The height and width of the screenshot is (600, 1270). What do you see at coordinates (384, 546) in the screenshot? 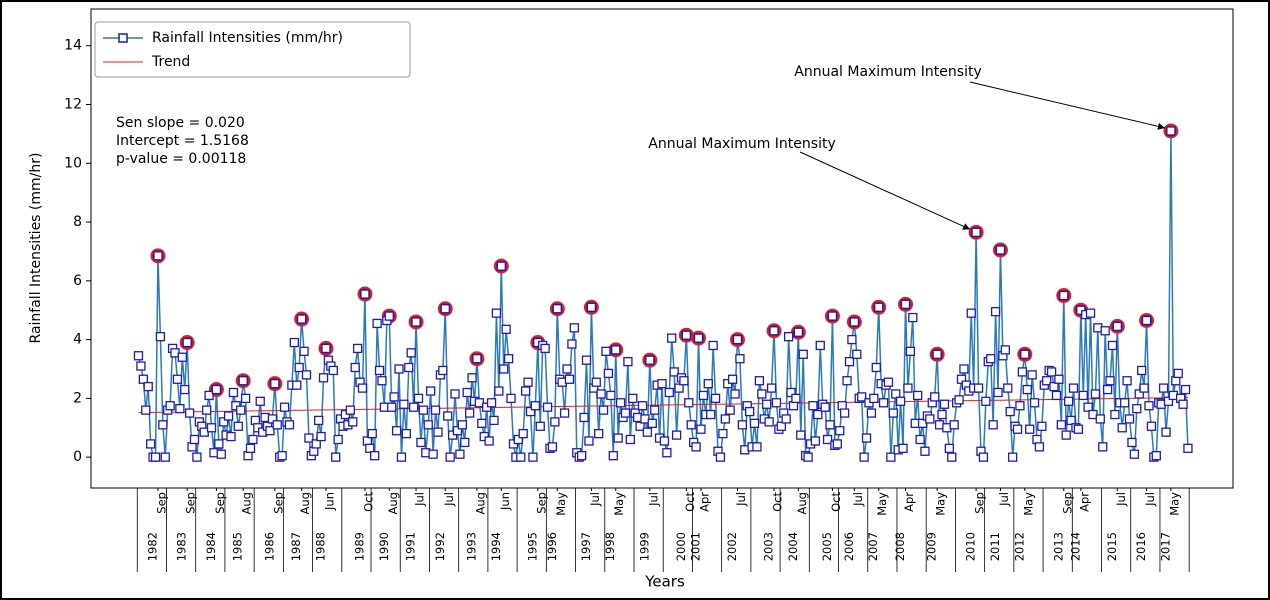
I see `year-label: 1990` at bounding box center [384, 546].